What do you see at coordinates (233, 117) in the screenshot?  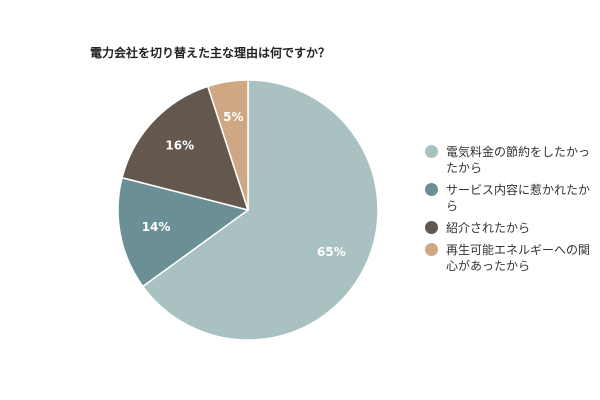 I see `slice-value-label-4: 5%` at bounding box center [233, 117].